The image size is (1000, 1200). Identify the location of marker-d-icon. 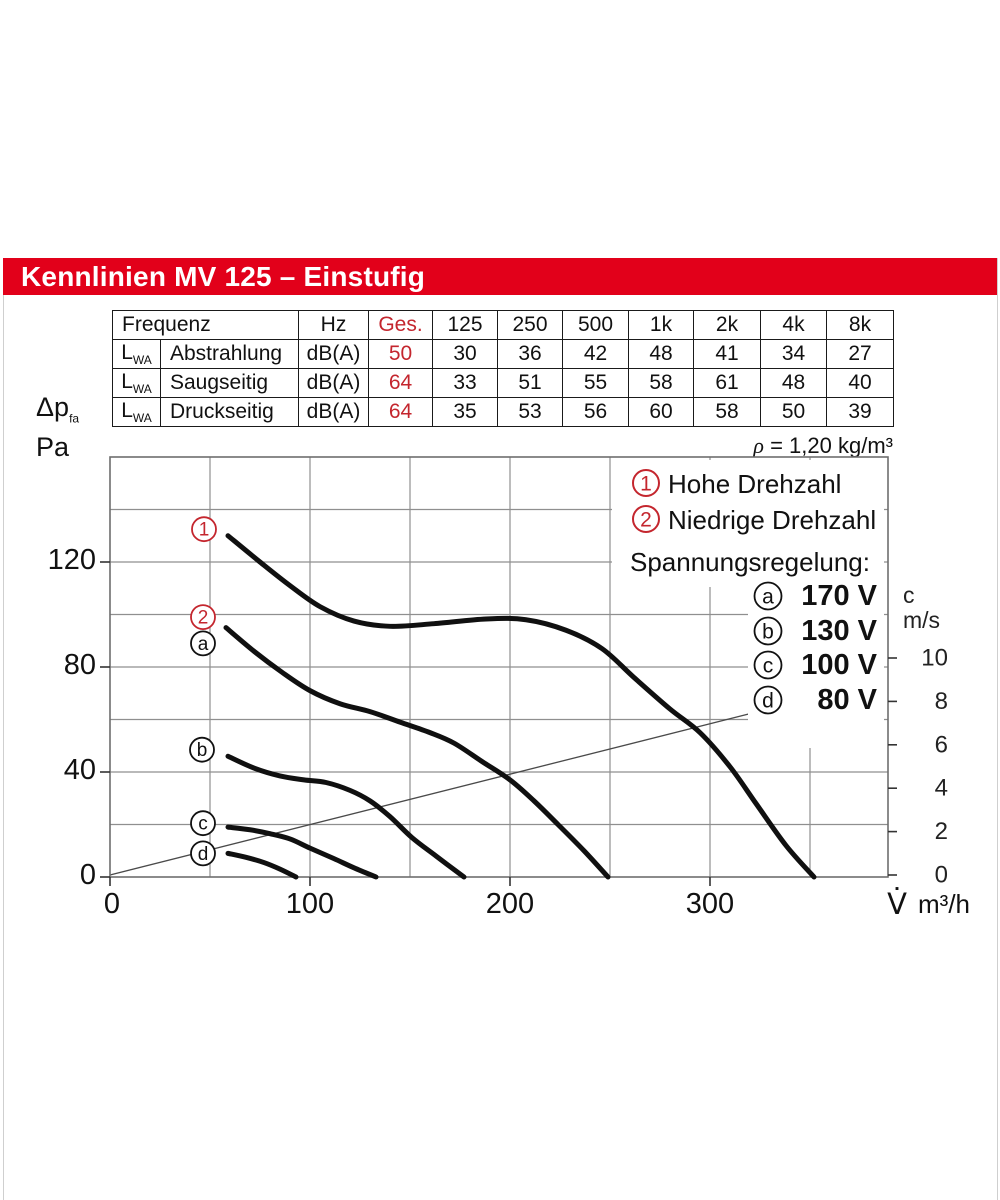
(203, 853).